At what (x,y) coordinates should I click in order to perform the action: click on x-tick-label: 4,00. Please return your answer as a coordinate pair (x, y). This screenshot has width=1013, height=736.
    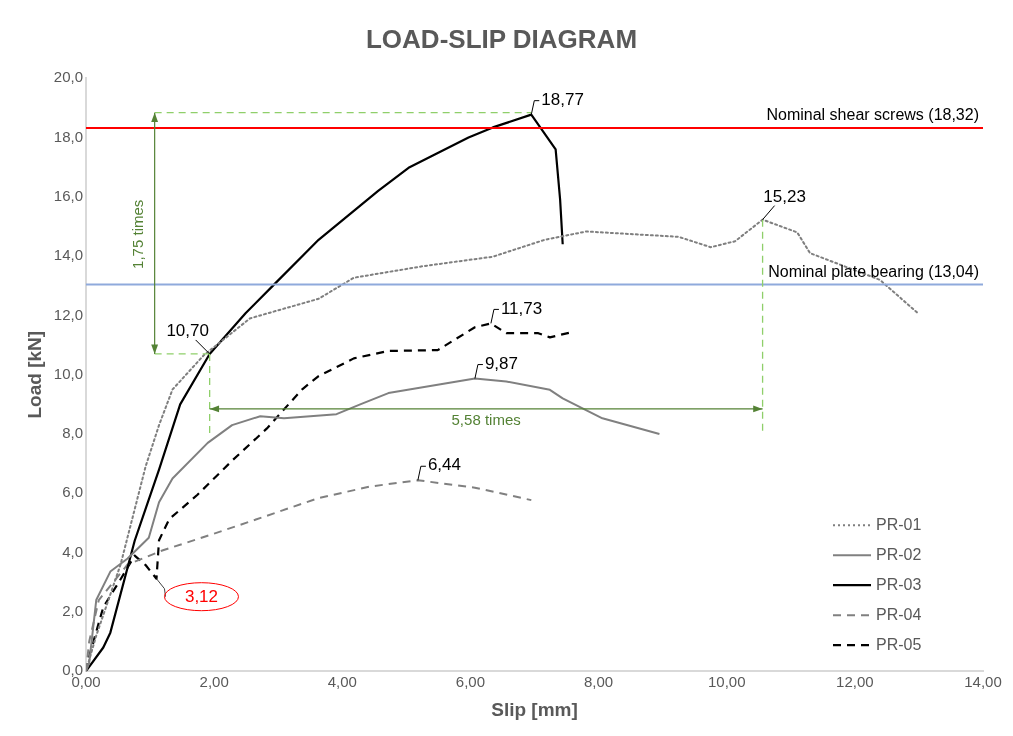
    Looking at the image, I should click on (342, 682).